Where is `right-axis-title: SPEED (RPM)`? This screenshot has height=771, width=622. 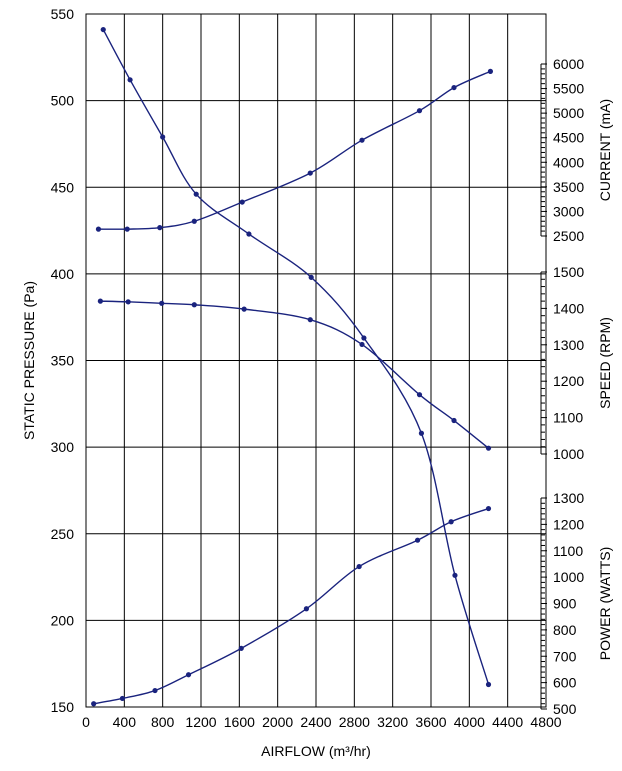
right-axis-title: SPEED (RPM) is located at coordinates (605, 363).